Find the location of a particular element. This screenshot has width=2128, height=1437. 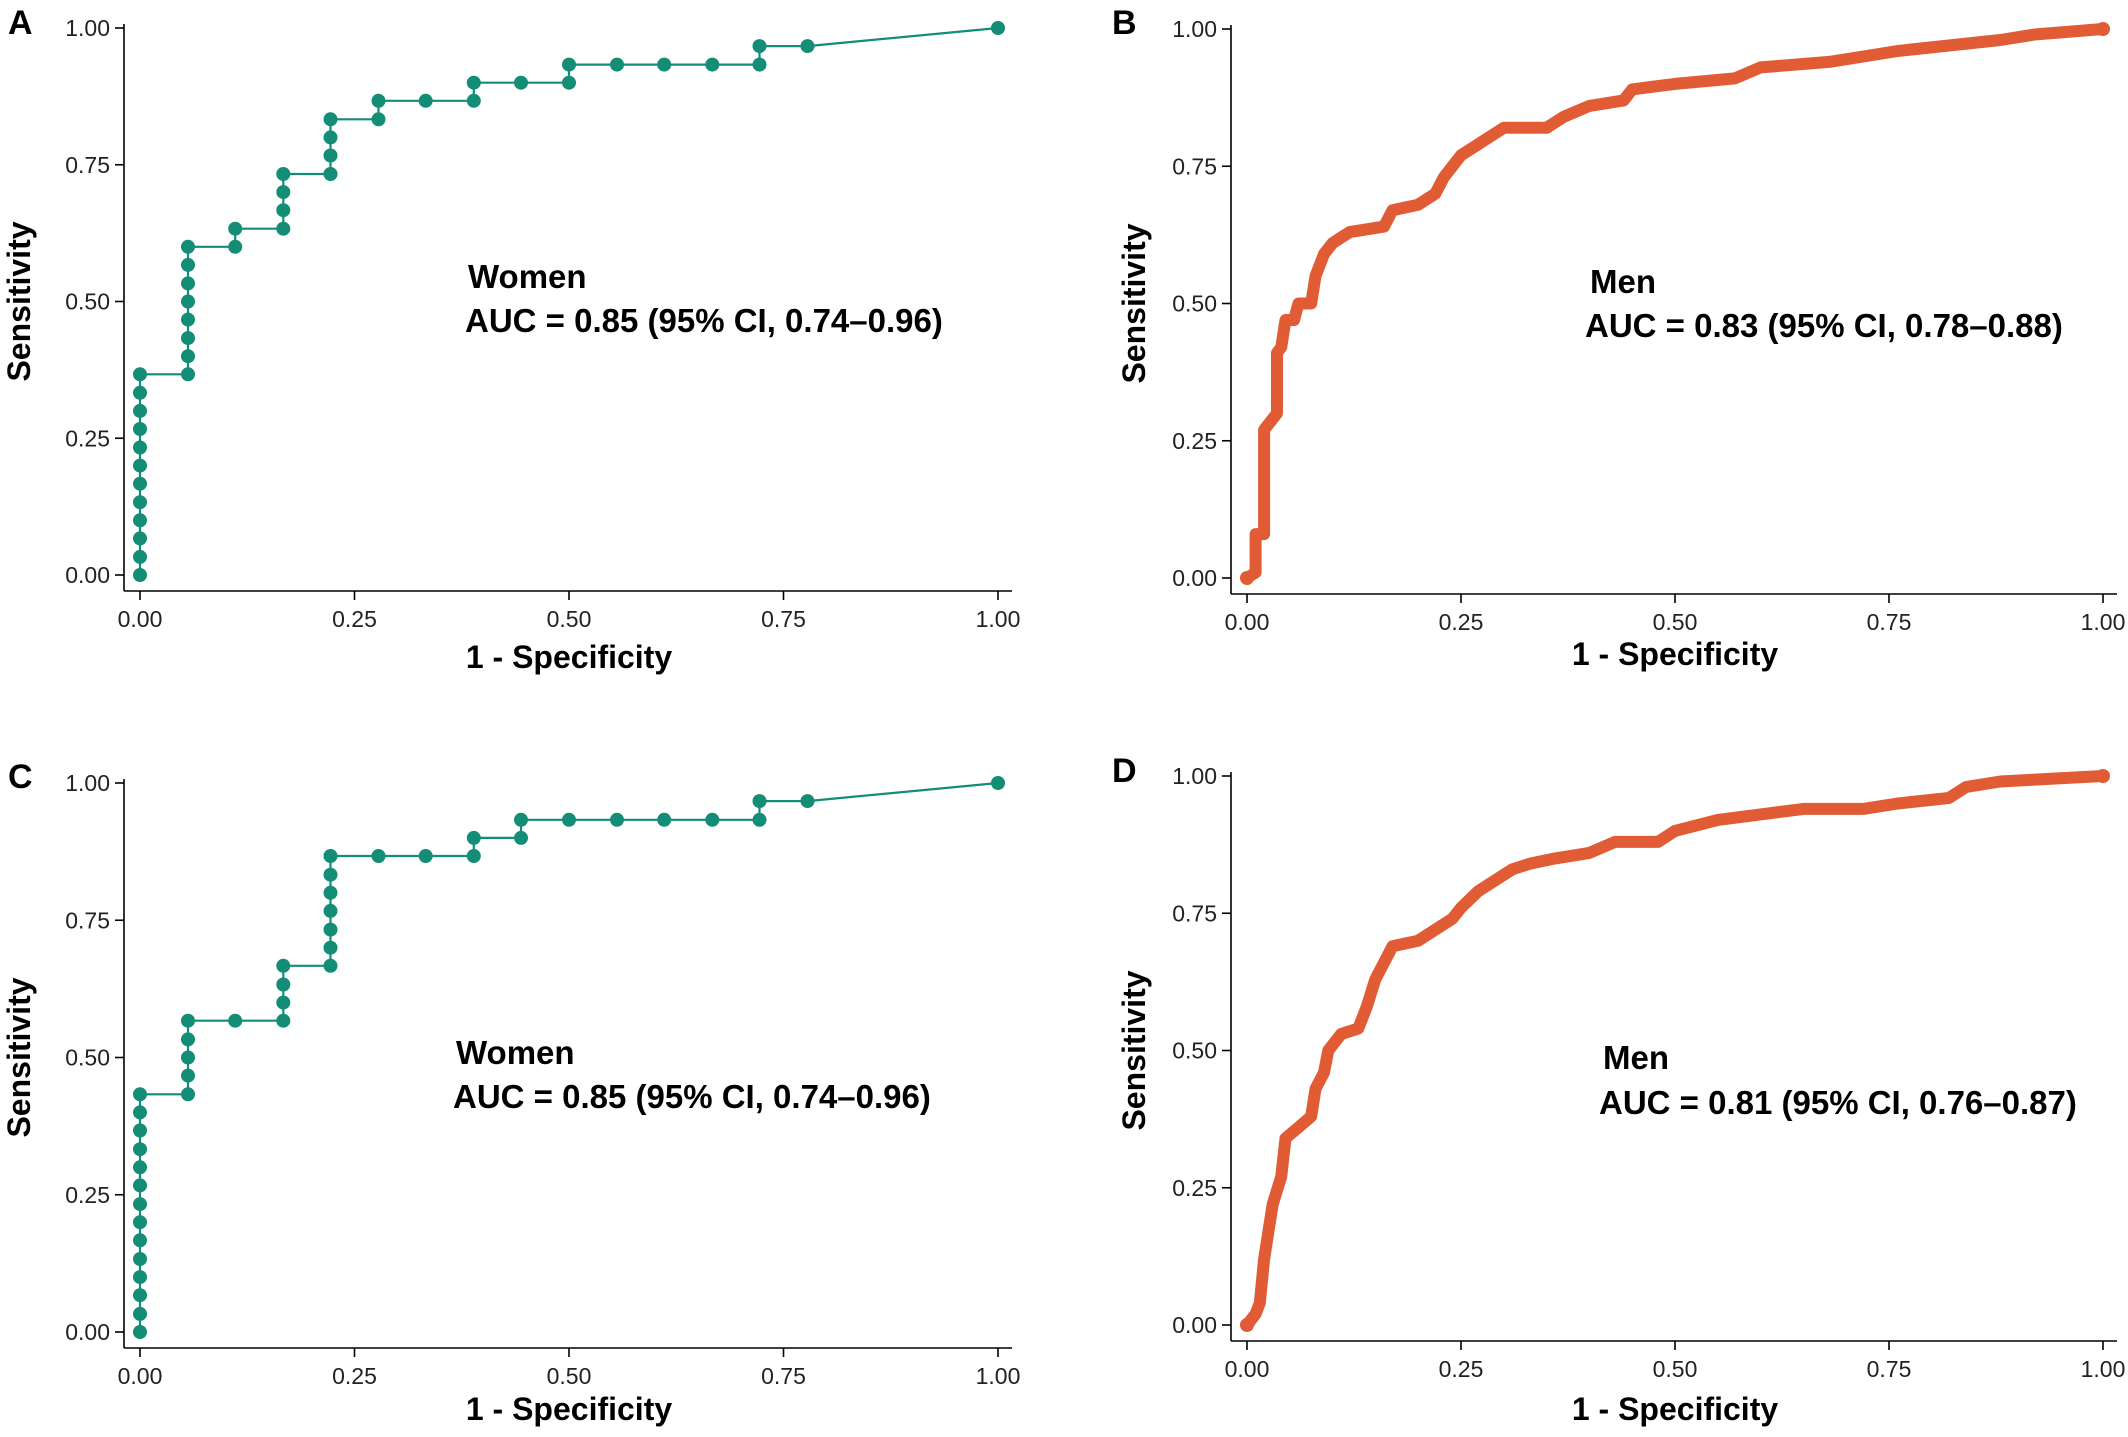

panel-b-group-label: Men is located at coordinates (1623, 281).